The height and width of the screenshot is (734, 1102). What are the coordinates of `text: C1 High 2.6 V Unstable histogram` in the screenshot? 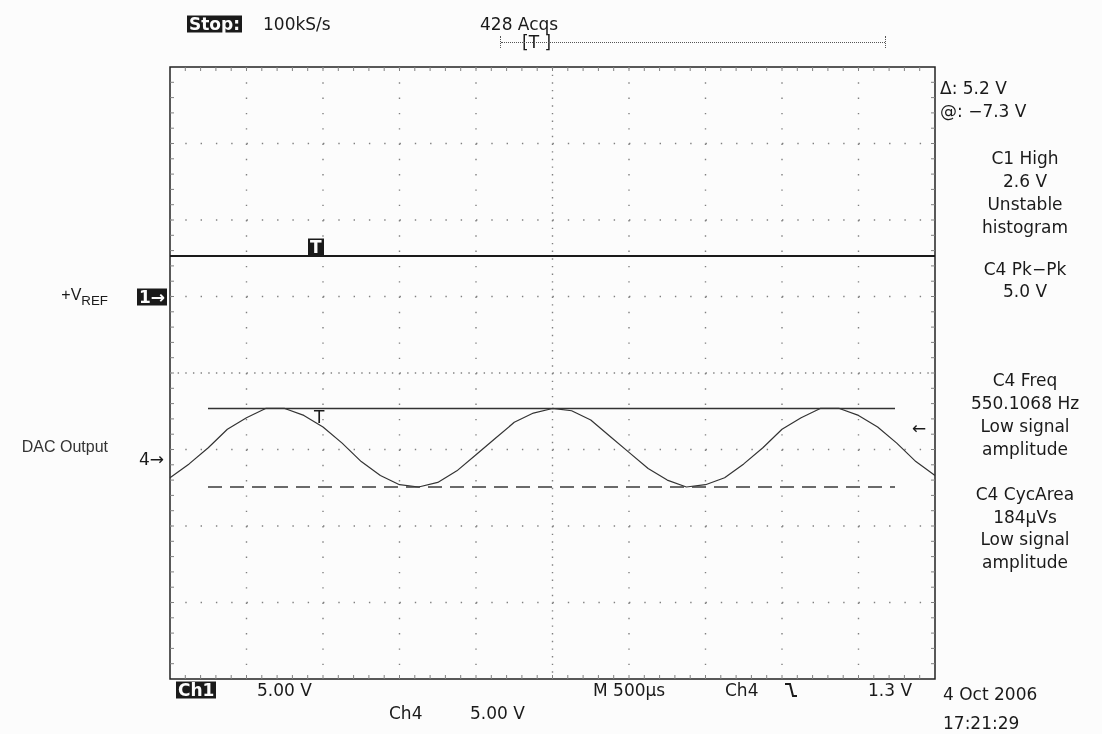 It's located at (1025, 192).